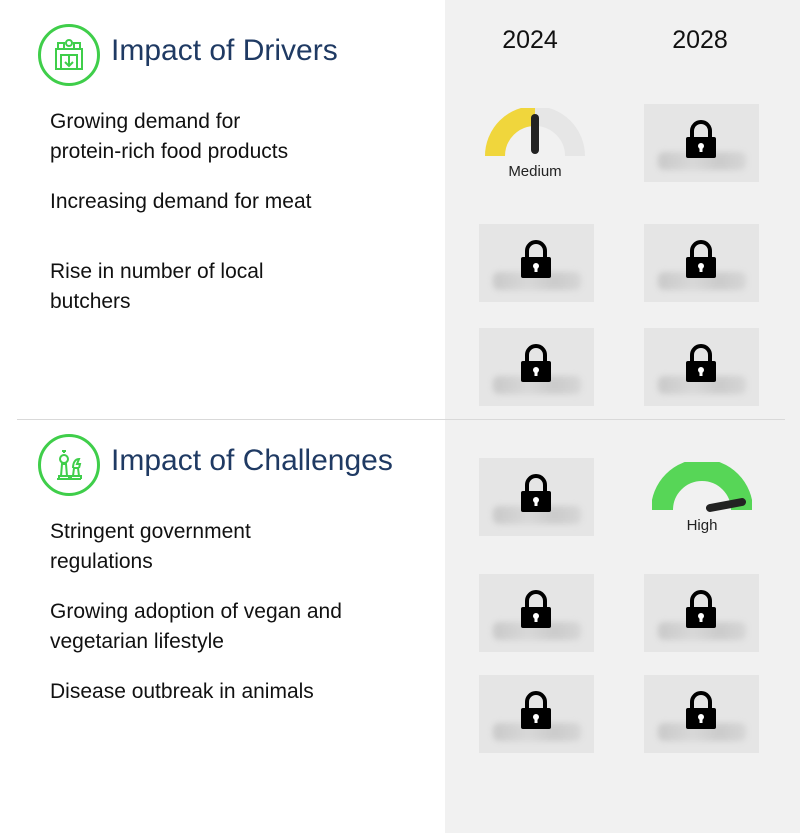  What do you see at coordinates (702, 505) in the screenshot?
I see `impact-gauge-high: High` at bounding box center [702, 505].